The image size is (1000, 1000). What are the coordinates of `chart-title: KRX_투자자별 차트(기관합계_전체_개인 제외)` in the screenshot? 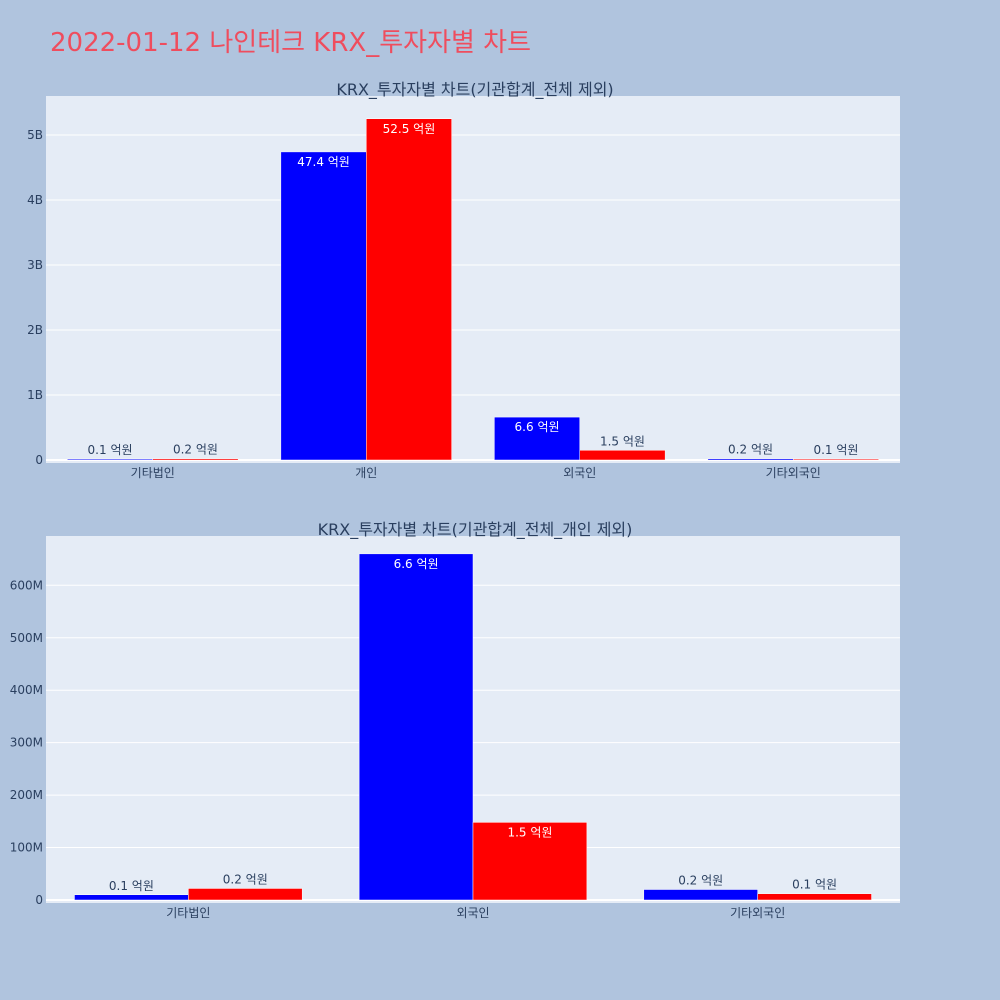 It's located at (475, 530).